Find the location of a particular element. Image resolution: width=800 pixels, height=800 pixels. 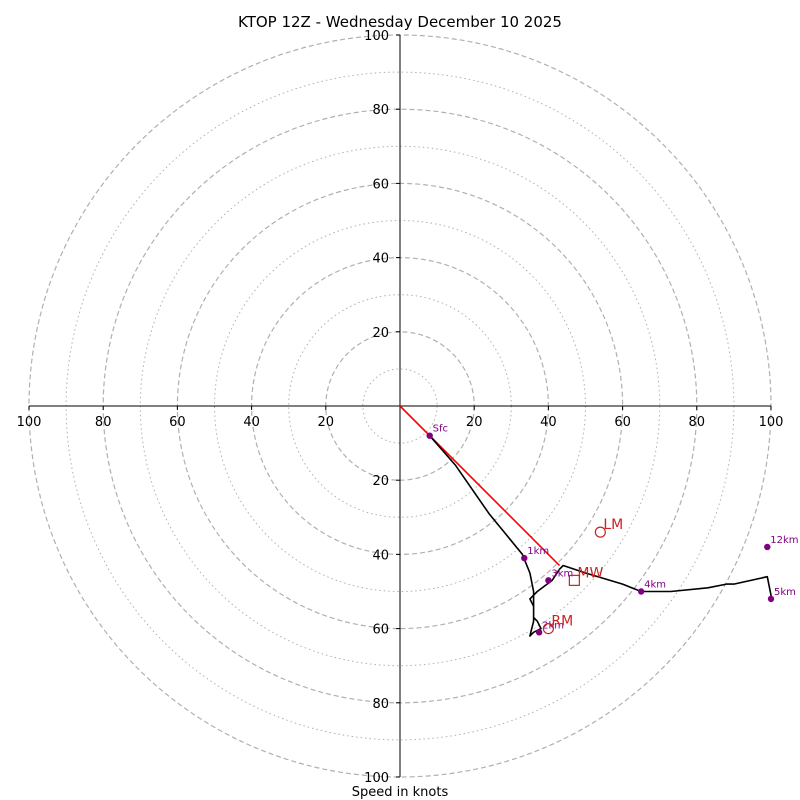

height-marker-12km is located at coordinates (767, 547).